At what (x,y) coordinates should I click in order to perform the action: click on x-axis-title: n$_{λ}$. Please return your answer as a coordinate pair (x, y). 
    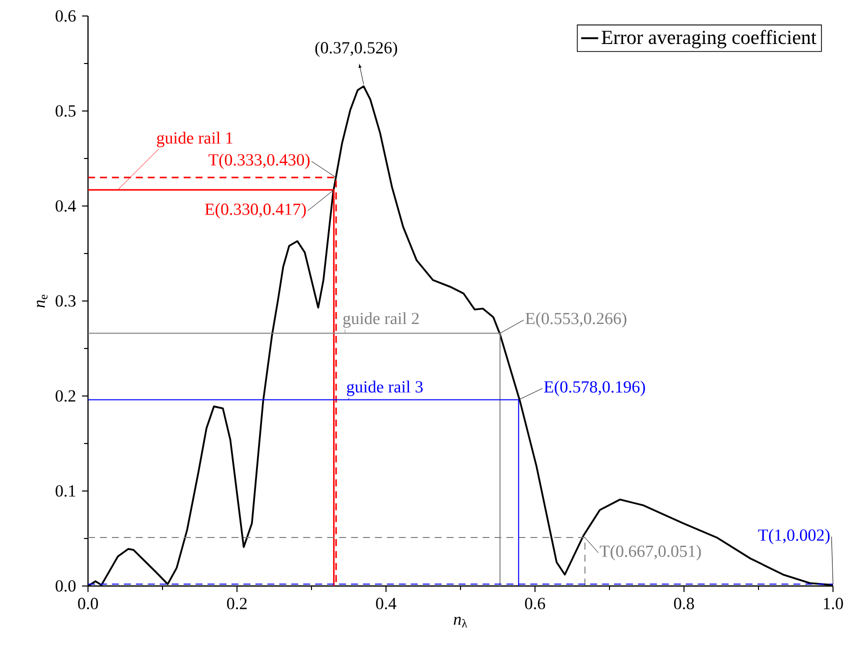
    Looking at the image, I should click on (461, 622).